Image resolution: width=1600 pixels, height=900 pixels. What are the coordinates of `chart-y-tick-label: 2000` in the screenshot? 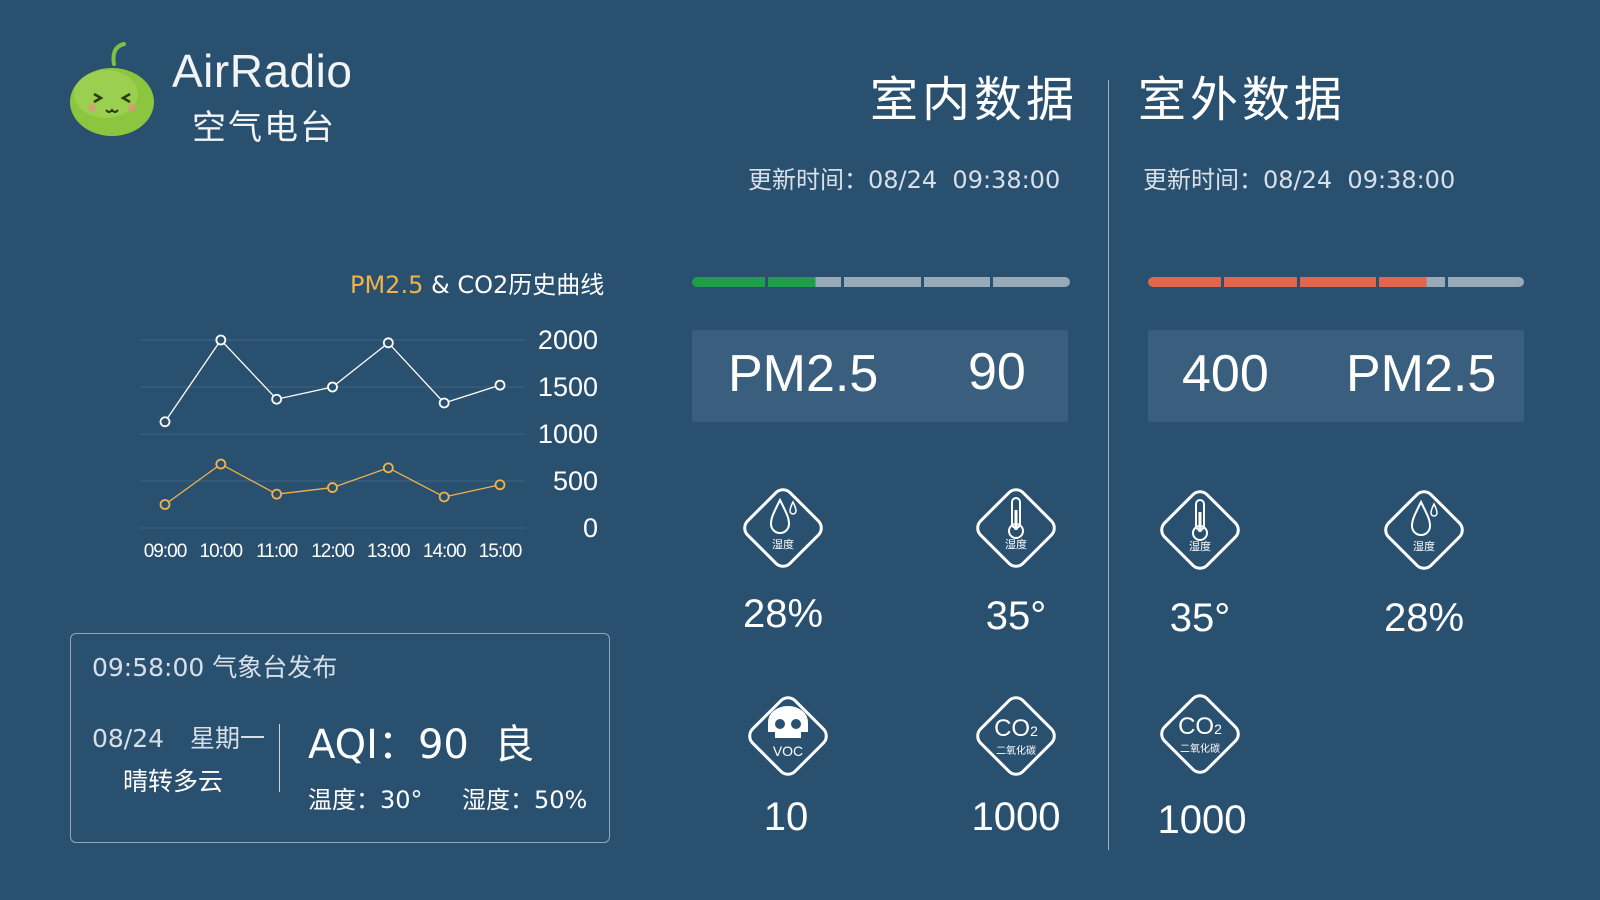 It's located at (568, 340).